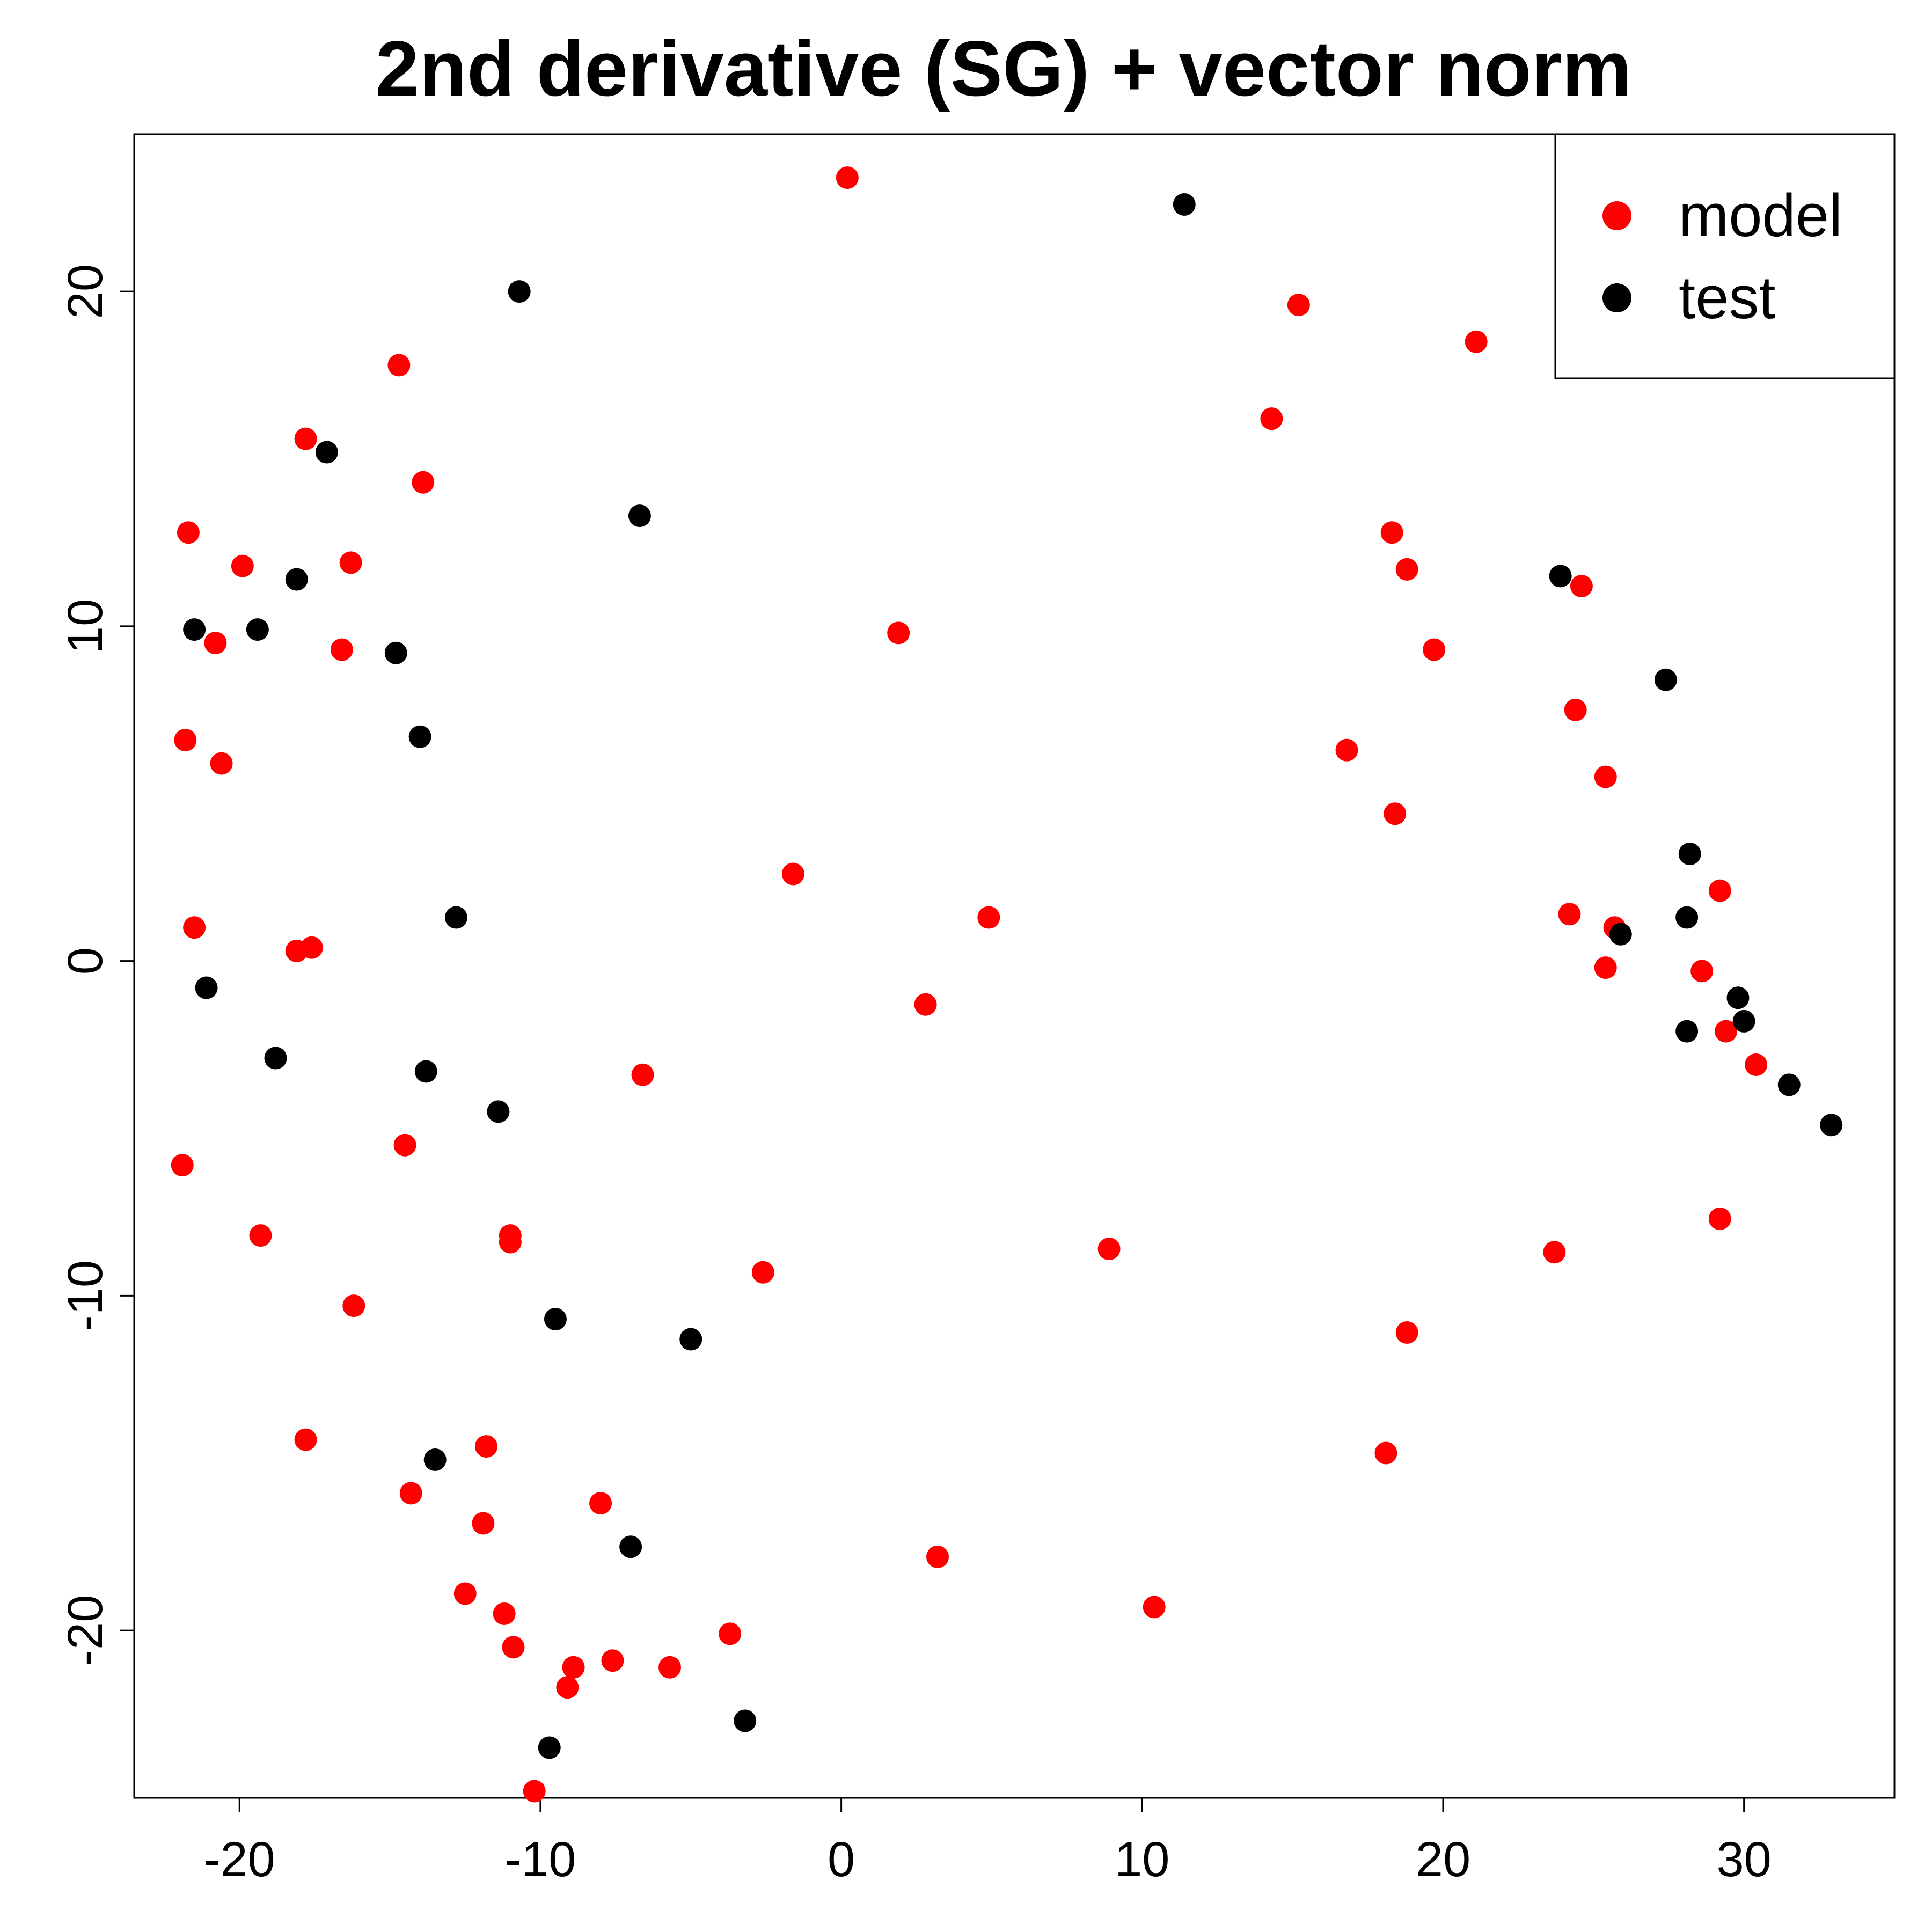  Describe the element at coordinates (85, 291) in the screenshot. I see `y-tick-label: 20` at that location.